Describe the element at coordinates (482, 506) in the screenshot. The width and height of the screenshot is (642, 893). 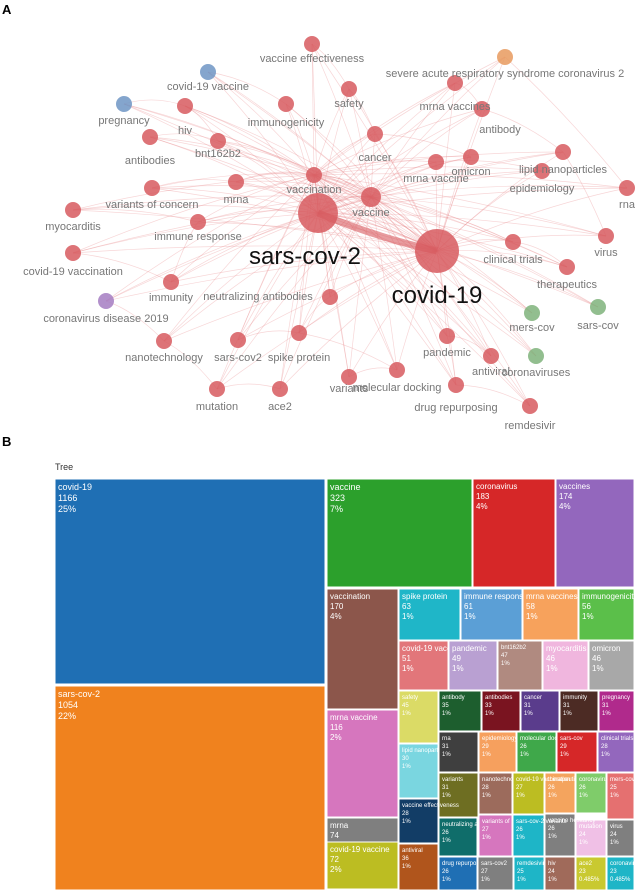
I see `treemap-text: 4%` at that location.